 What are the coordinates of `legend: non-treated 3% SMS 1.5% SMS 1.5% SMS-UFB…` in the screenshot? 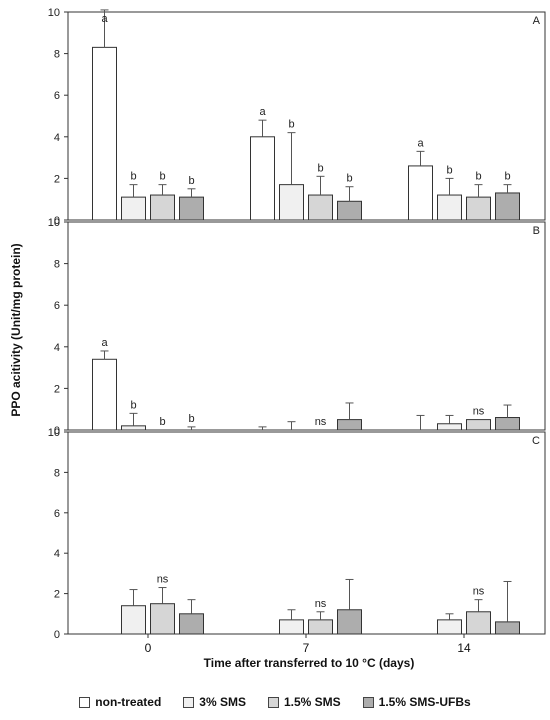 It's located at (275, 702).